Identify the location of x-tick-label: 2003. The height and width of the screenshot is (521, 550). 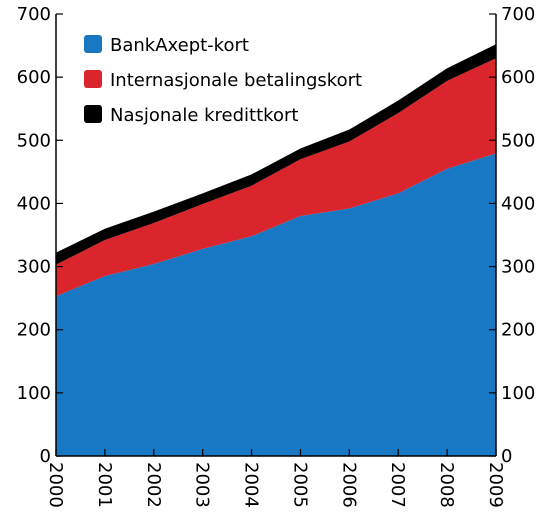
(202, 485).